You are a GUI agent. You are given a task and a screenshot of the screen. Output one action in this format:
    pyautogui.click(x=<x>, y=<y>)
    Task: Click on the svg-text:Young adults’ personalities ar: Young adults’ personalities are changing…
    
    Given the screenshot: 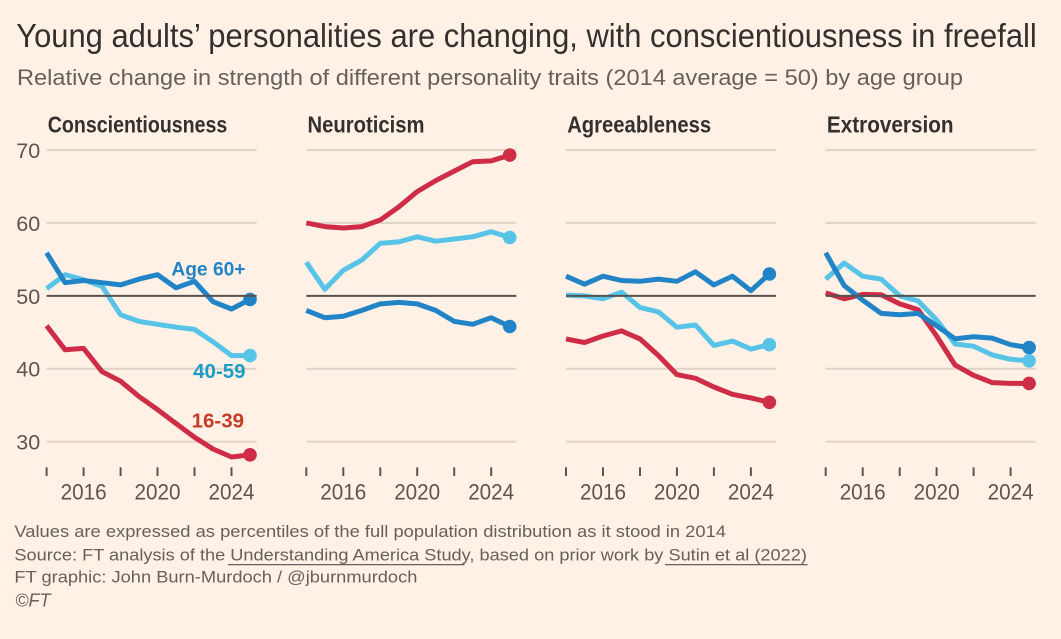 What is the action you would take?
    pyautogui.click(x=526, y=35)
    